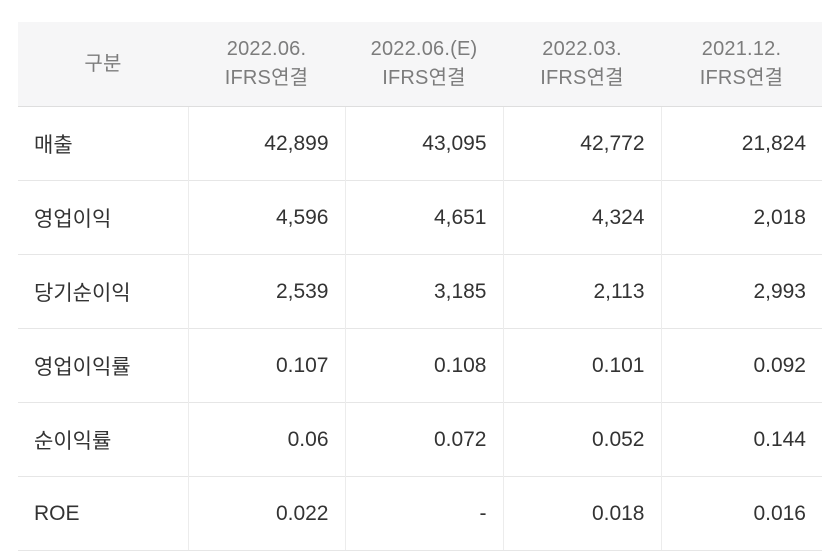 The width and height of the screenshot is (840, 551). I want to click on cell-value: 0.144, so click(741, 439).